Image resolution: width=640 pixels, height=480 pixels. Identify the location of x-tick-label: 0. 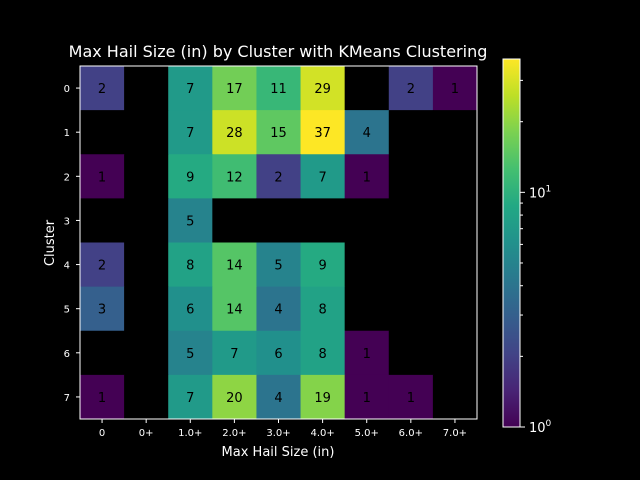
(102, 433).